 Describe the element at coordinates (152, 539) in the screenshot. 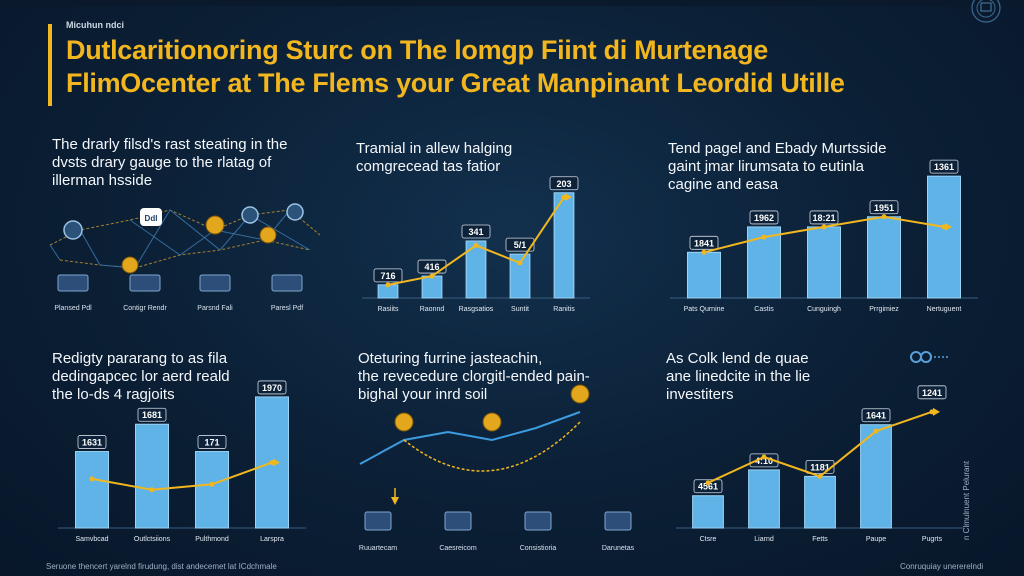

I see `category-label: Outlctsiions` at that location.